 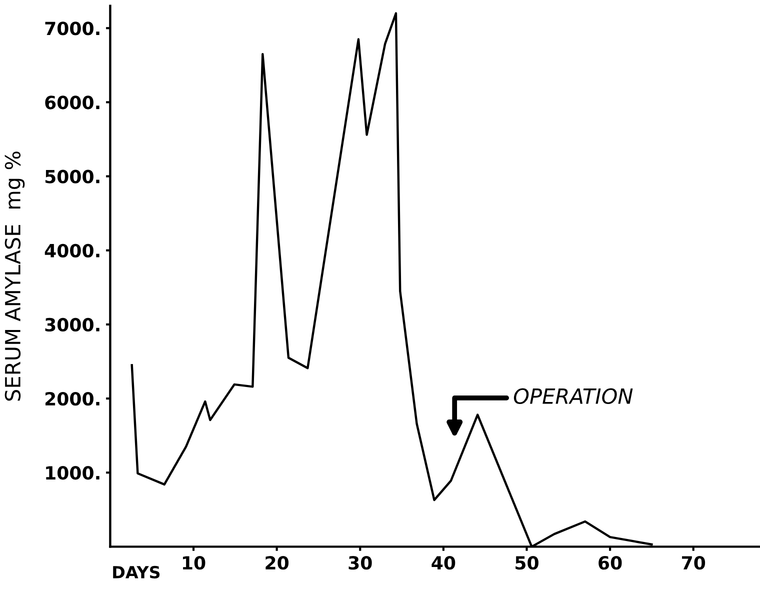 What do you see at coordinates (72, 177) in the screenshot?
I see `y-tick-label: 5000.` at bounding box center [72, 177].